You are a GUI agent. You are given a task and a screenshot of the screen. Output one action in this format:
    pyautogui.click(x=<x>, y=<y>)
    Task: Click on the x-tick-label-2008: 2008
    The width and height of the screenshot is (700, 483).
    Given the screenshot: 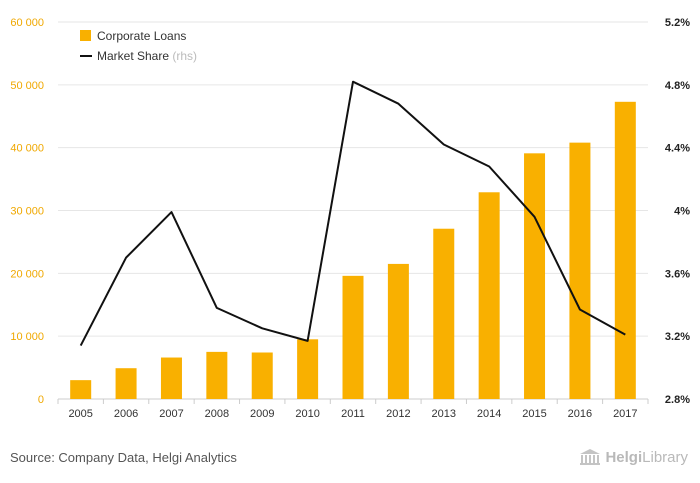 What is the action you would take?
    pyautogui.click(x=217, y=414)
    